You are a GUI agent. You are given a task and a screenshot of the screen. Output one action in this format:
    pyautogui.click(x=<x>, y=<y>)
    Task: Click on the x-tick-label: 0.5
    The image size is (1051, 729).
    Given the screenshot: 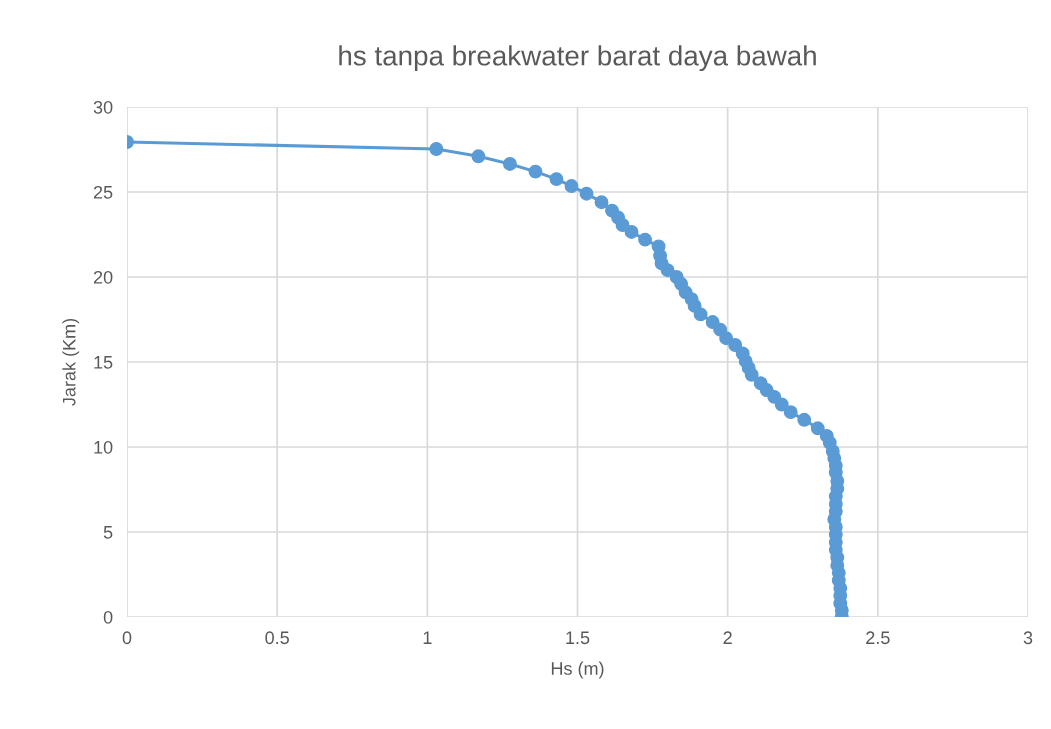 What is the action you would take?
    pyautogui.click(x=277, y=638)
    